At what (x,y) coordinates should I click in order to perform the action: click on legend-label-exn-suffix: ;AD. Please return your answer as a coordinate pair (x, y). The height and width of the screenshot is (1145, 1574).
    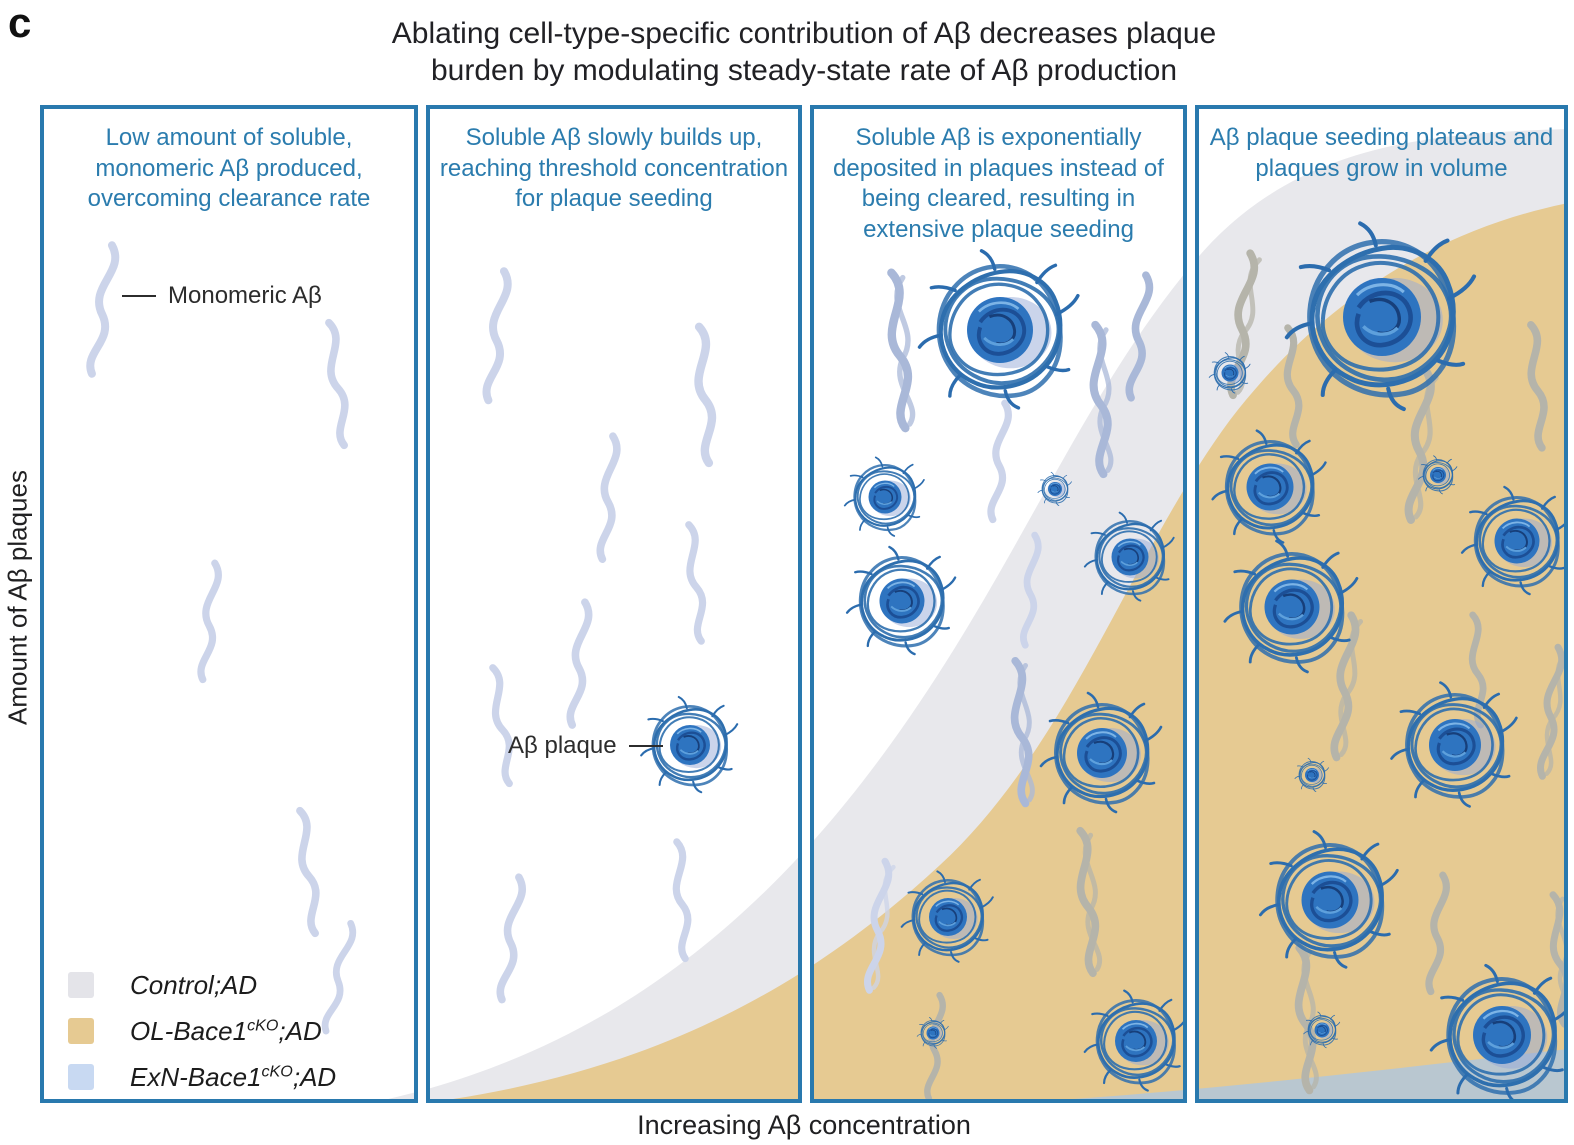
    Looking at the image, I should click on (314, 1076).